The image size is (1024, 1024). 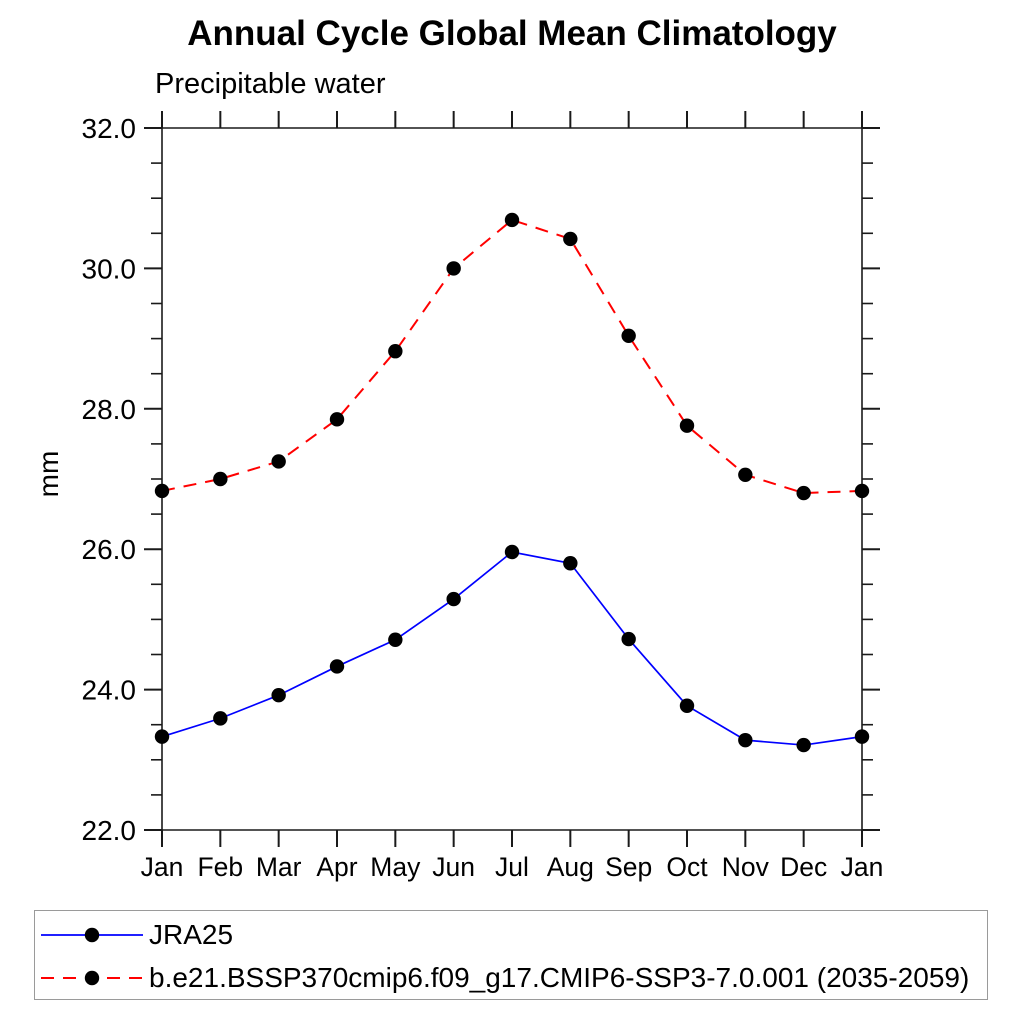 What do you see at coordinates (628, 867) in the screenshot?
I see `x-tick-label: Sep` at bounding box center [628, 867].